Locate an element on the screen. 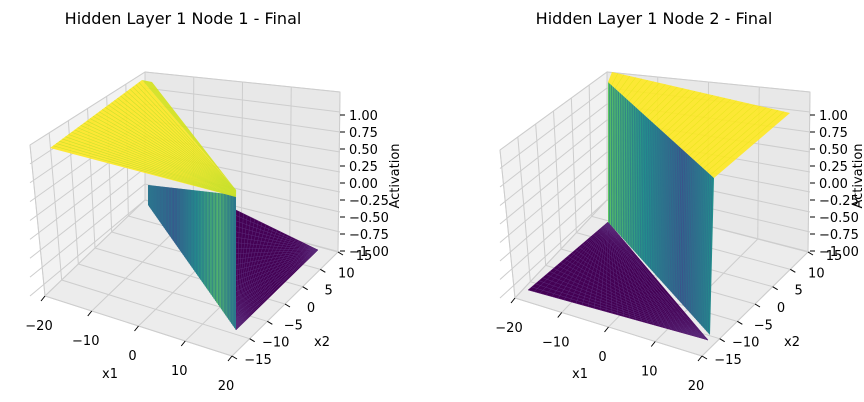  y-tick-label: 0 is located at coordinates (781, 308).